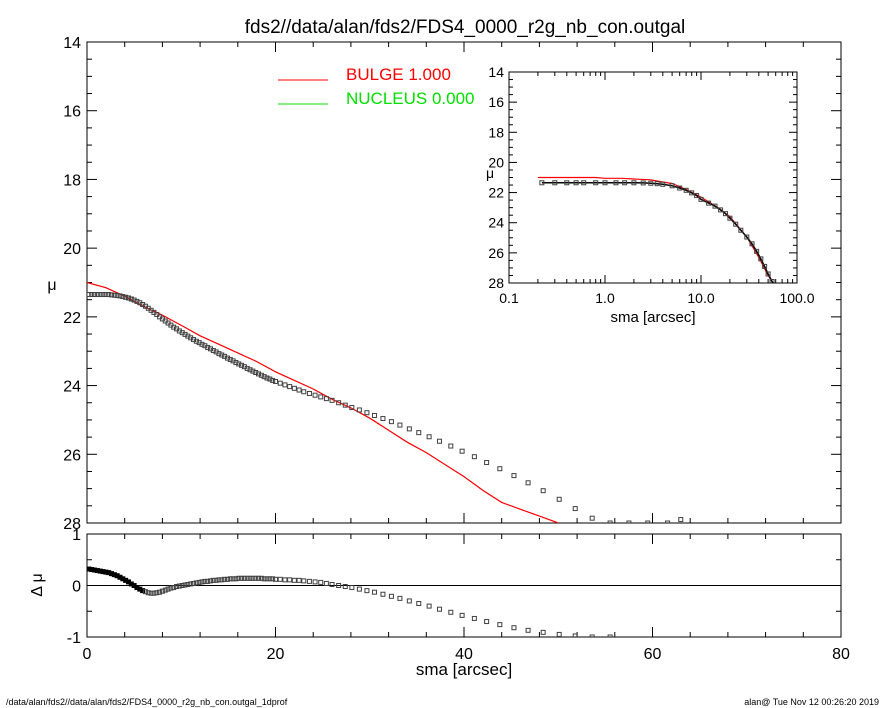 The image size is (885, 708). I want to click on residual-y-tick-labels: 1 0 -1, so click(74, 587).